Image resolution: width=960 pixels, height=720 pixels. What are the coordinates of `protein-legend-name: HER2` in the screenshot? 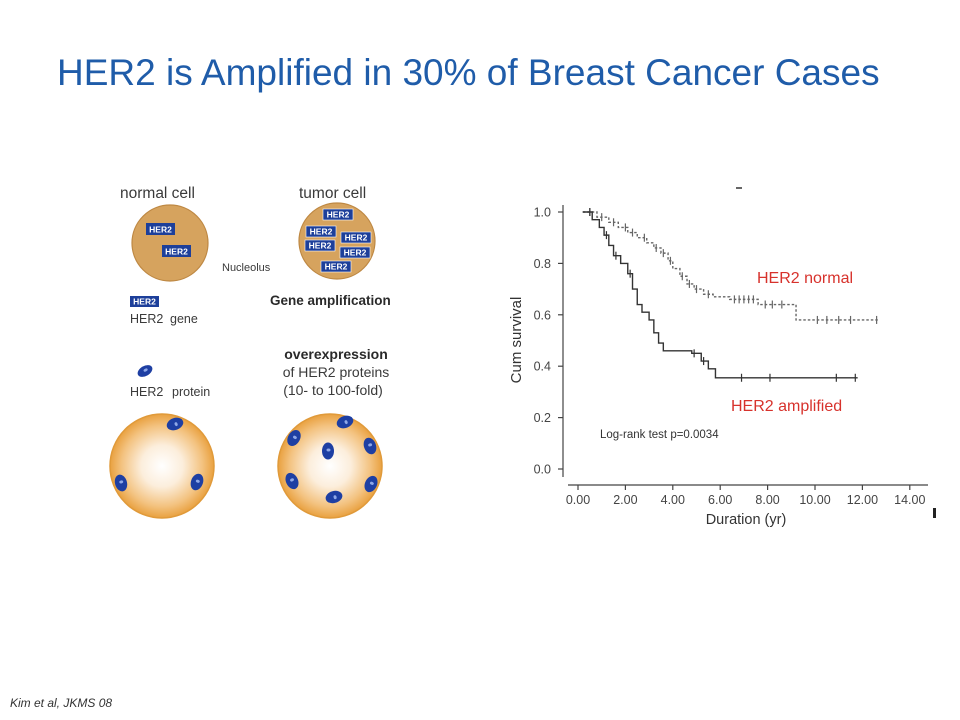 It's located at (146, 392).